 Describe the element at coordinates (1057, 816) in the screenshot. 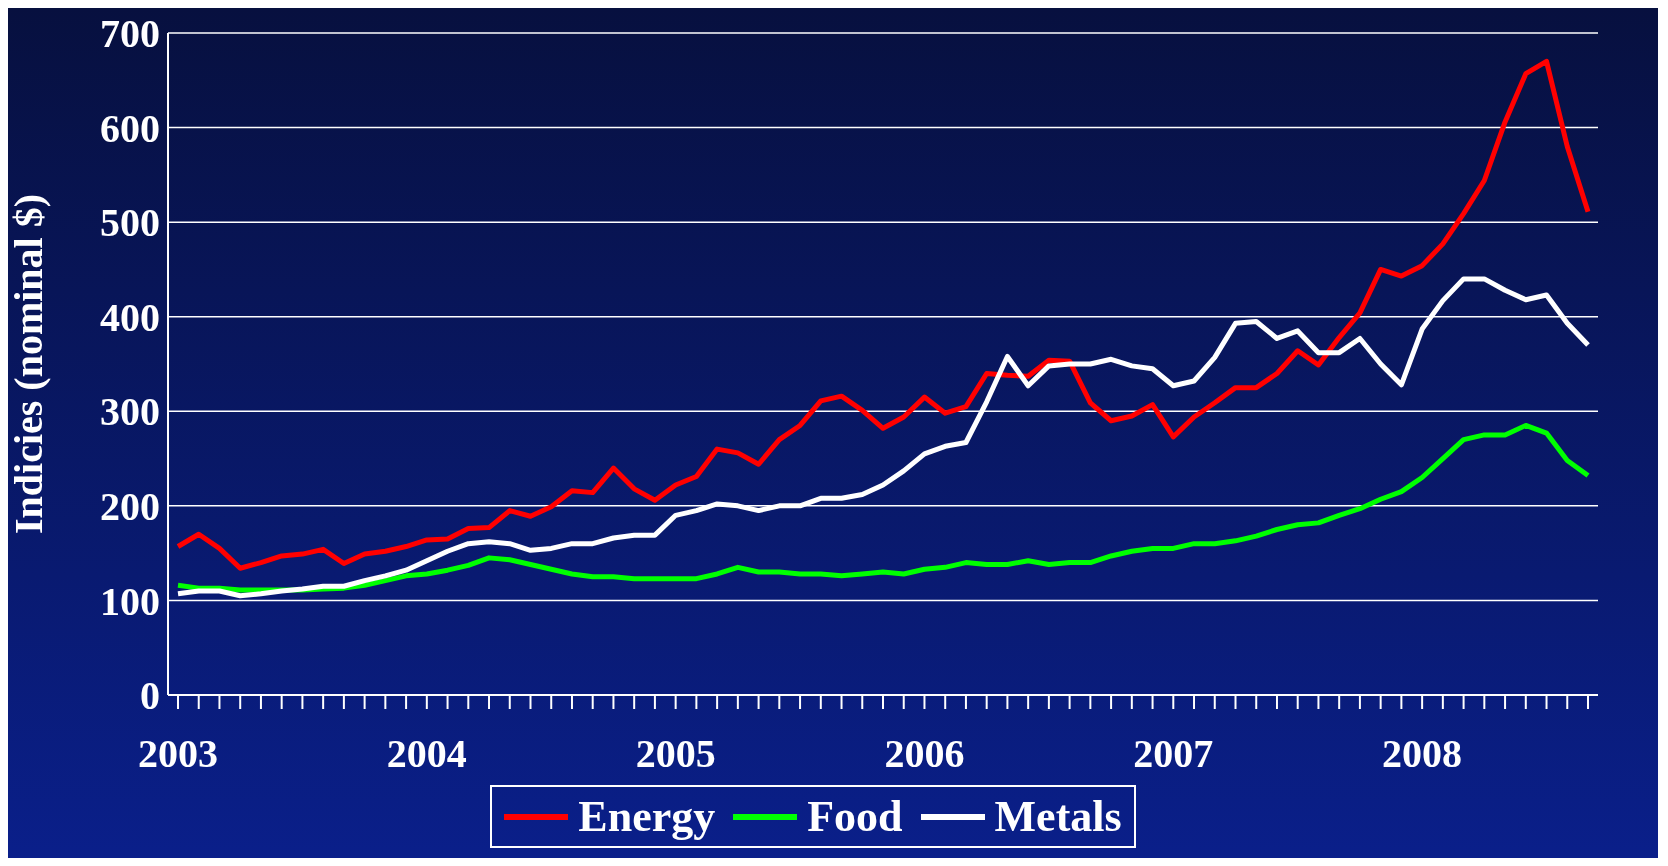

I see `legend-label: Metals` at that location.